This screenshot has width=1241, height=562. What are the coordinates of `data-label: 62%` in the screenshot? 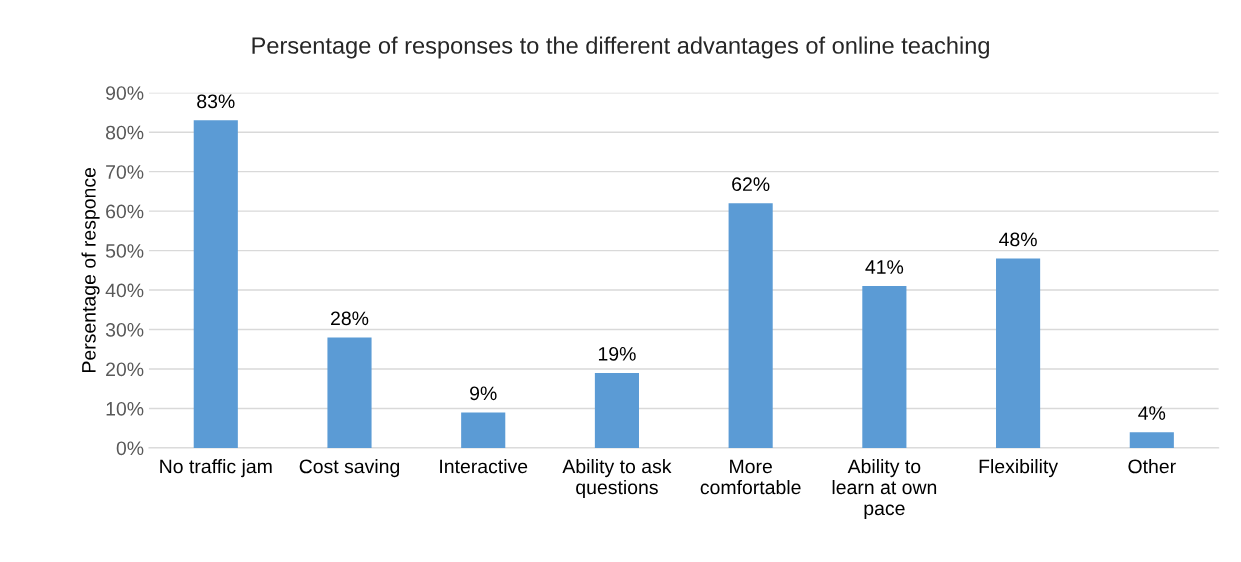 It's located at (751, 184).